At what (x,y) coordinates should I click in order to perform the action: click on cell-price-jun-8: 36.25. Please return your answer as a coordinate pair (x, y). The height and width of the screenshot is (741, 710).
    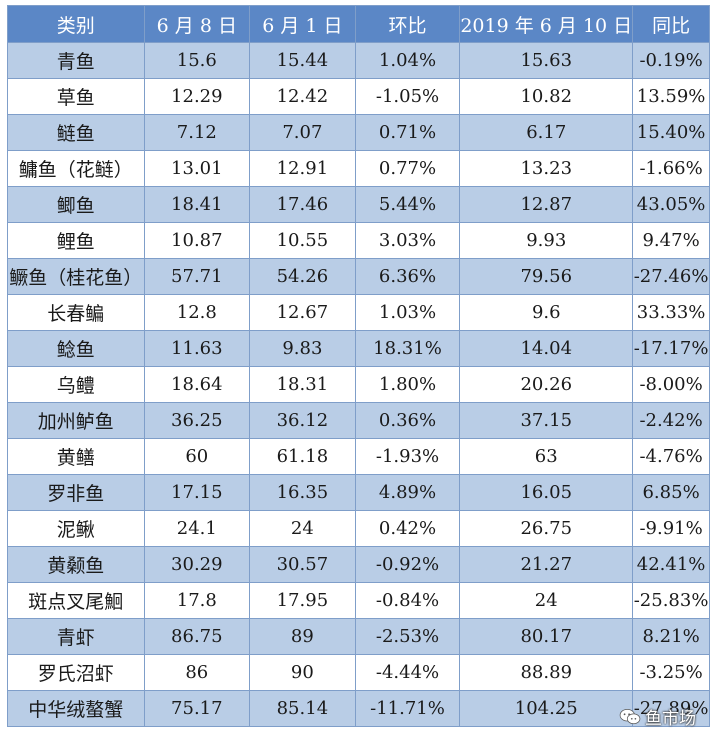
    Looking at the image, I should click on (197, 420).